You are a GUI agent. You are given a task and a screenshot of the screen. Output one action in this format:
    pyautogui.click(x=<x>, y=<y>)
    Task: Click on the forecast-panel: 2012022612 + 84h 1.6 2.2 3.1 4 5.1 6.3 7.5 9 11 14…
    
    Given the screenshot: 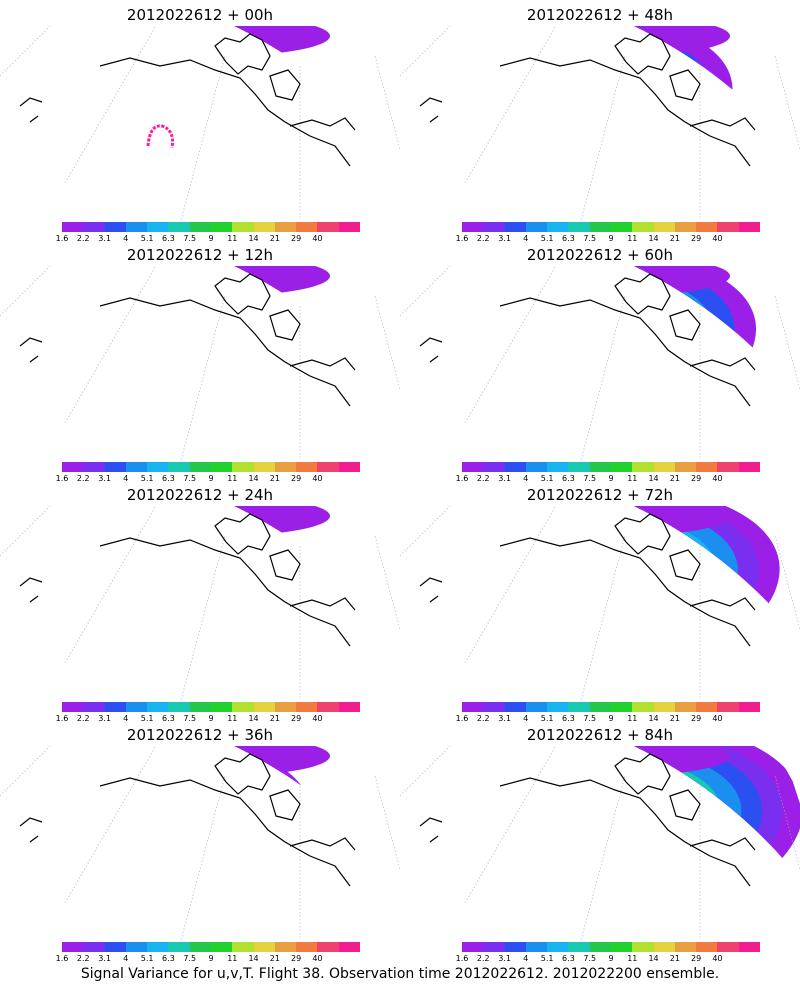 What is the action you would take?
    pyautogui.click(x=600, y=841)
    